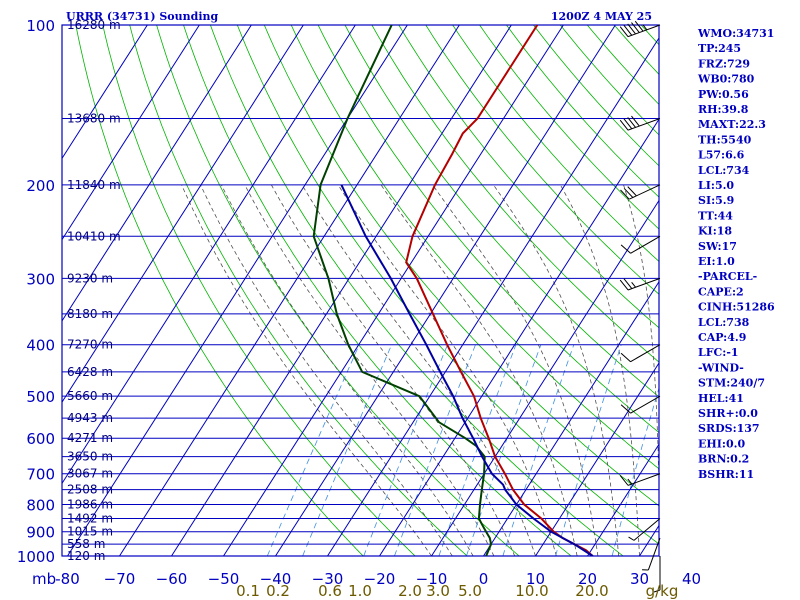  I want to click on index-value: STM:240/7, so click(731, 383).